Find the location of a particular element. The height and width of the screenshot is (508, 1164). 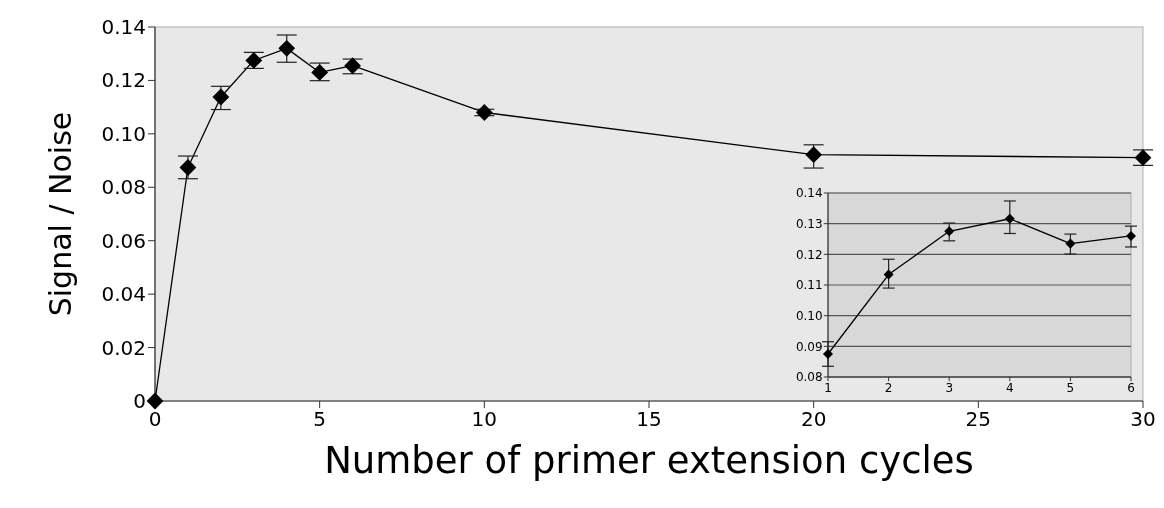

y-tick-label: 0.04 is located at coordinates (123, 294).